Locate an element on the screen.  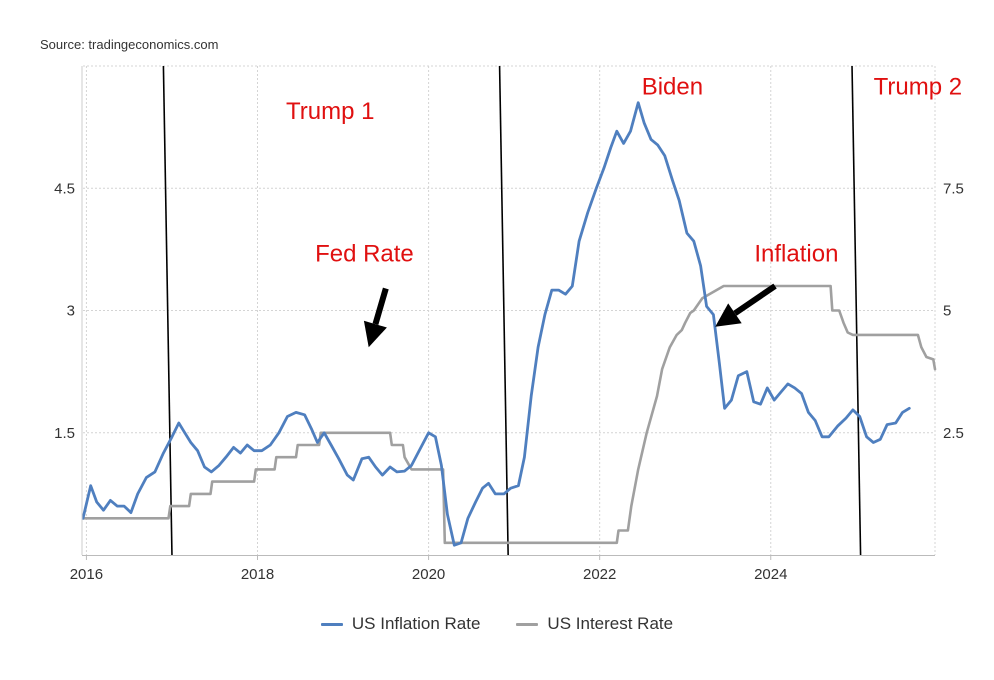
annotation-fed-rate: Fed Rate is located at coordinates (364, 254).